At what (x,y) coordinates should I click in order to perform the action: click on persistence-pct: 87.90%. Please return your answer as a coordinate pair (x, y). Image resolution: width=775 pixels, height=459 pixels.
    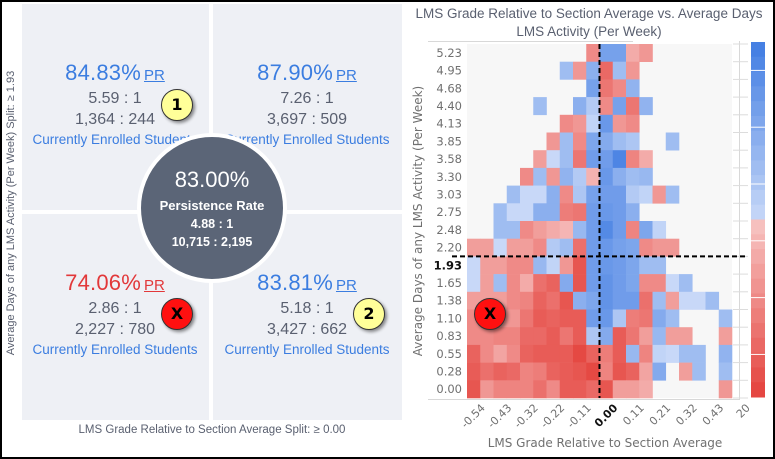
    Looking at the image, I should click on (295, 72).